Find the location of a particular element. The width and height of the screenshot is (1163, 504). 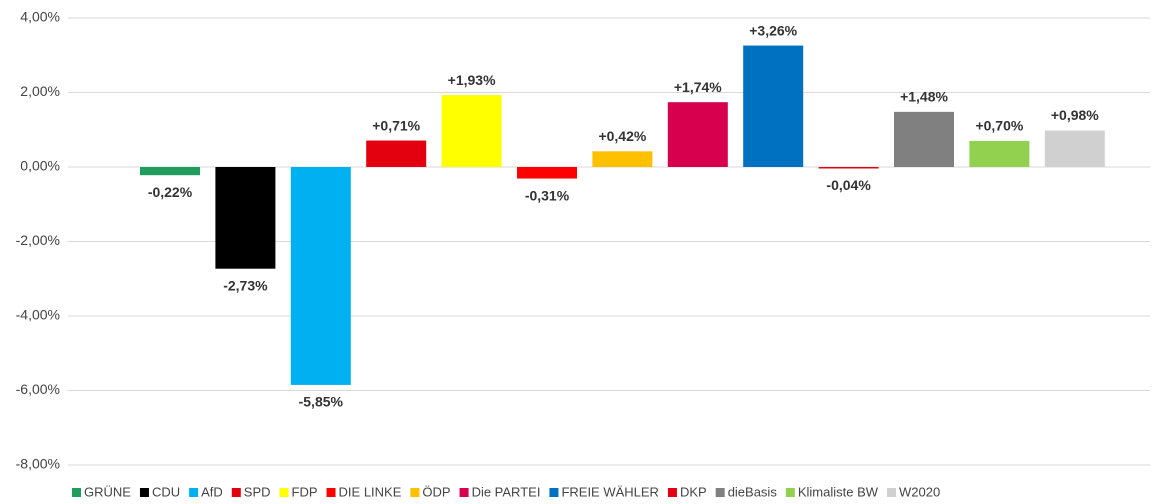

value-label: -0,22% is located at coordinates (170, 192).